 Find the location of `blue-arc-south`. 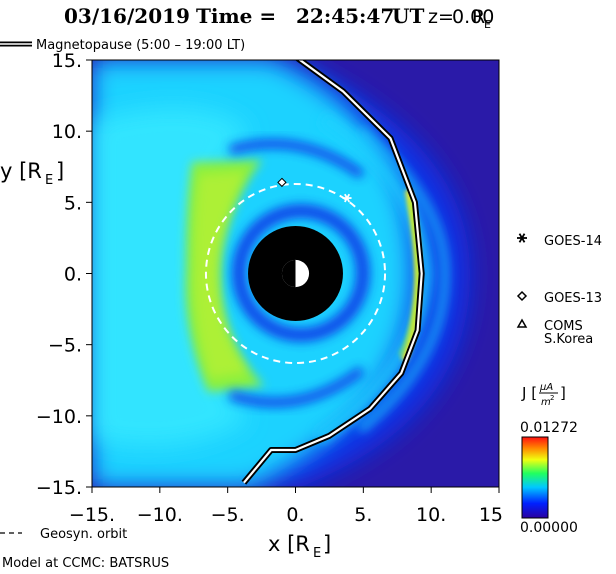

blue-arc-south is located at coordinates (297, 387).